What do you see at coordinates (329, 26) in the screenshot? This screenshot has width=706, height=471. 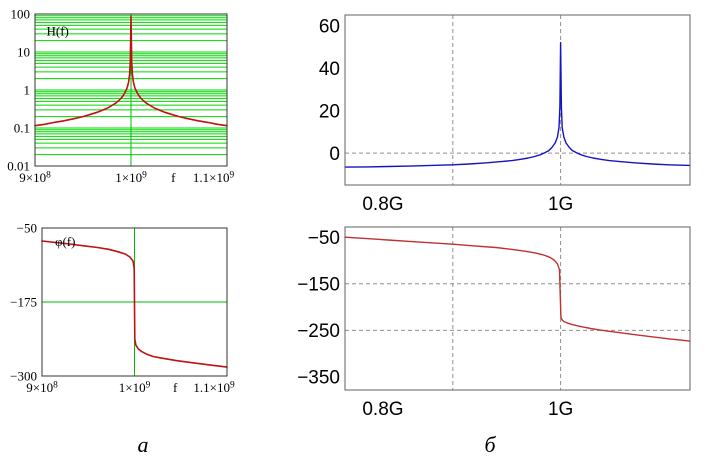 I see `tick-label: 60` at bounding box center [329, 26].